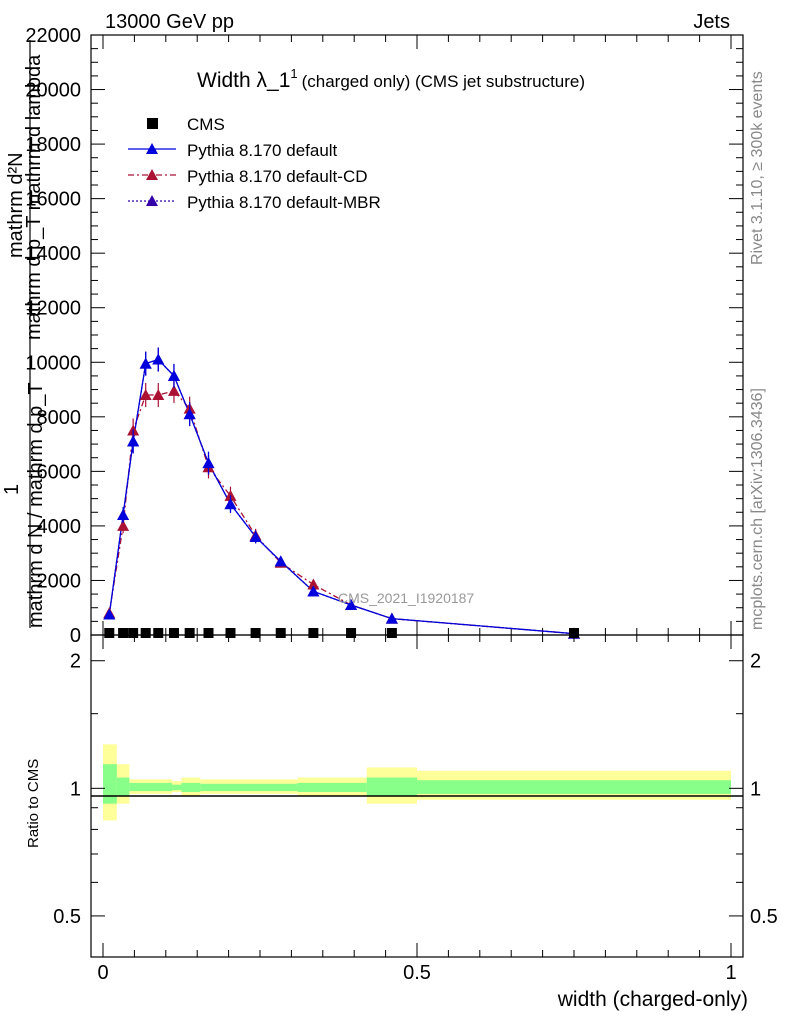  Describe the element at coordinates (262, 150) in the screenshot. I see `legend-label-default: Pythia 8.170 default` at that location.